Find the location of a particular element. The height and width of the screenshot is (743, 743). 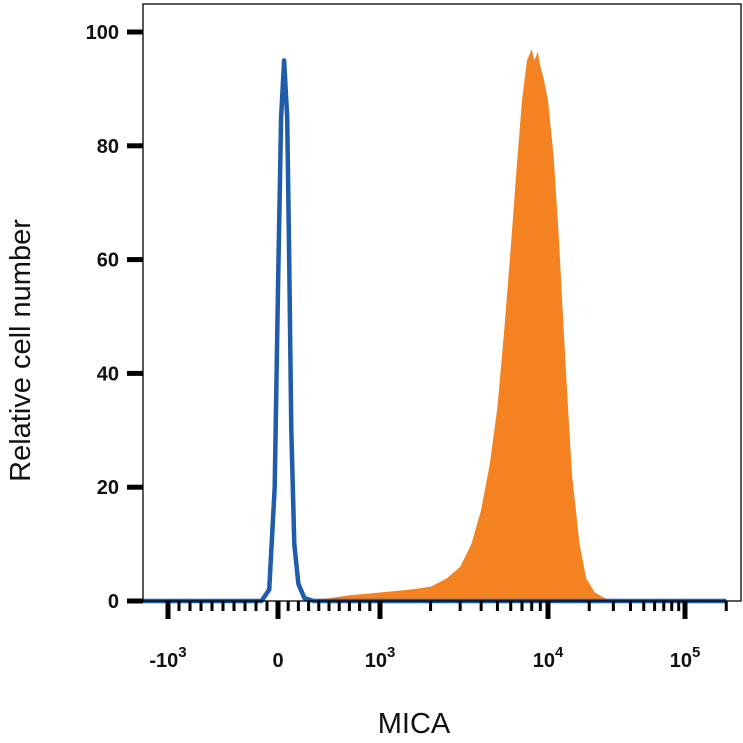

y-axis-title: Relative cell number is located at coordinates (21, 350).